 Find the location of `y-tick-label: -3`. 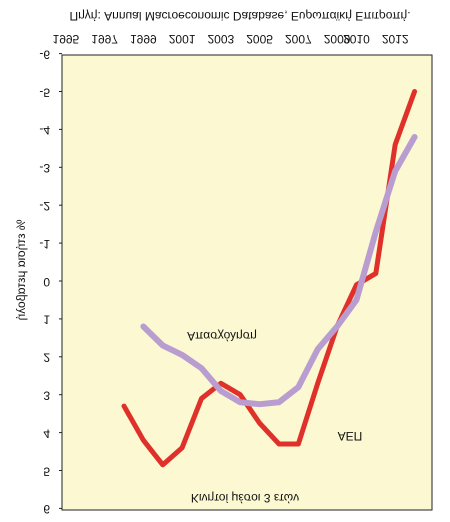

y-tick-label: -3 is located at coordinates (44, 168).